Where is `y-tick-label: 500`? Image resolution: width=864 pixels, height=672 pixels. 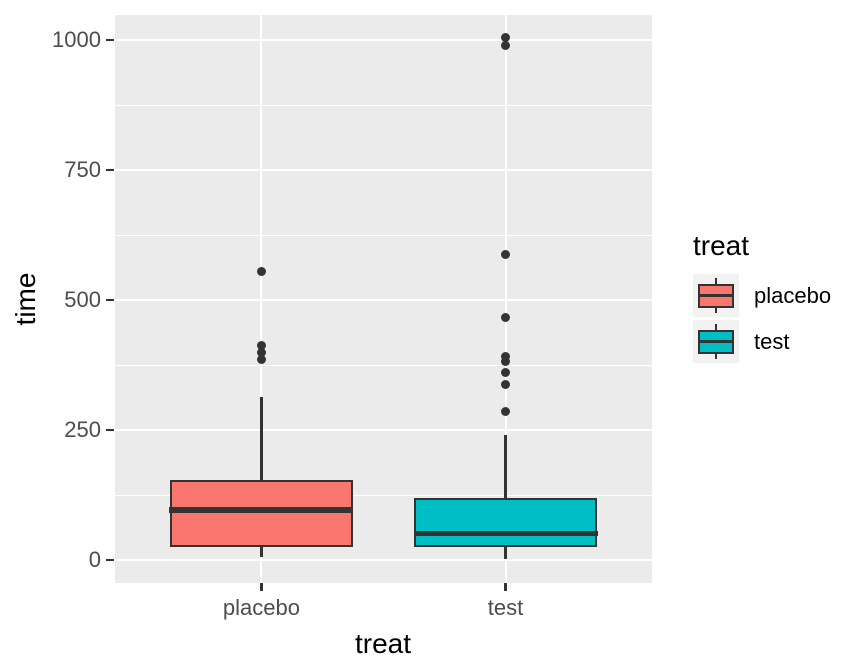
y-tick-label: 500 is located at coordinates (82, 299).